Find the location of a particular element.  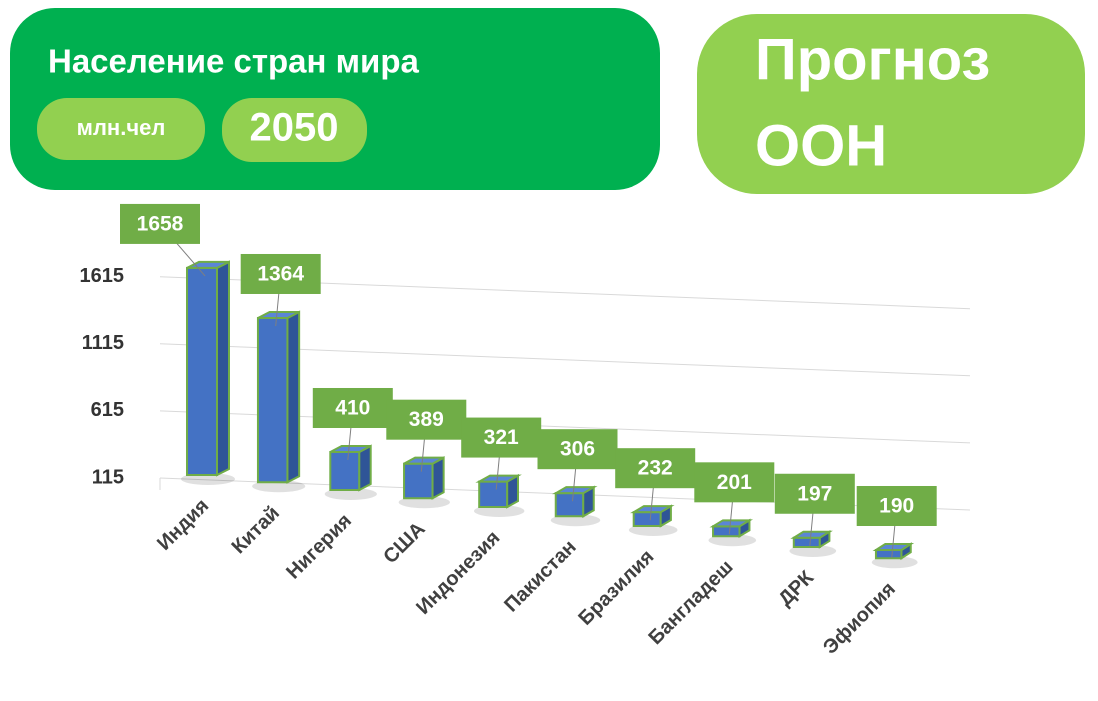

badge-line: ООН is located at coordinates (821, 145).